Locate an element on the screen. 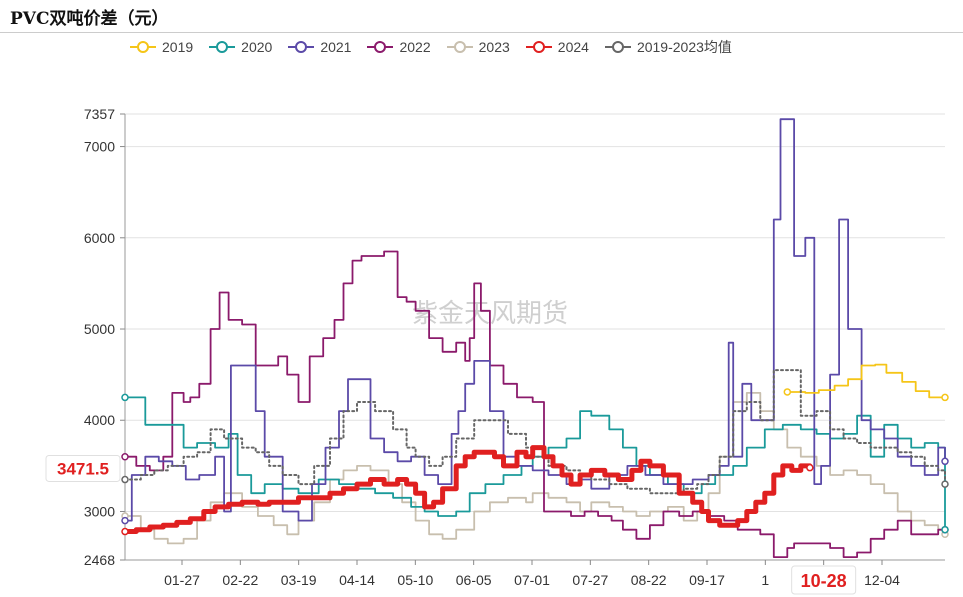 This screenshot has width=963, height=597. legend-item: 2019-2023均值 is located at coordinates (668, 47).